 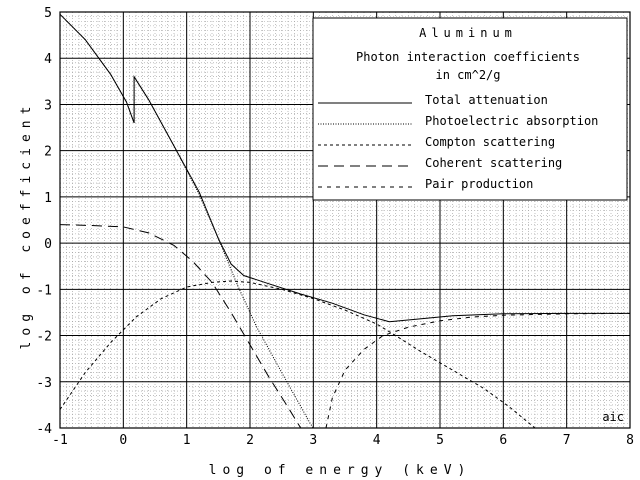 What do you see at coordinates (44, 429) in the screenshot?
I see `y-tick-label: -4` at bounding box center [44, 429].